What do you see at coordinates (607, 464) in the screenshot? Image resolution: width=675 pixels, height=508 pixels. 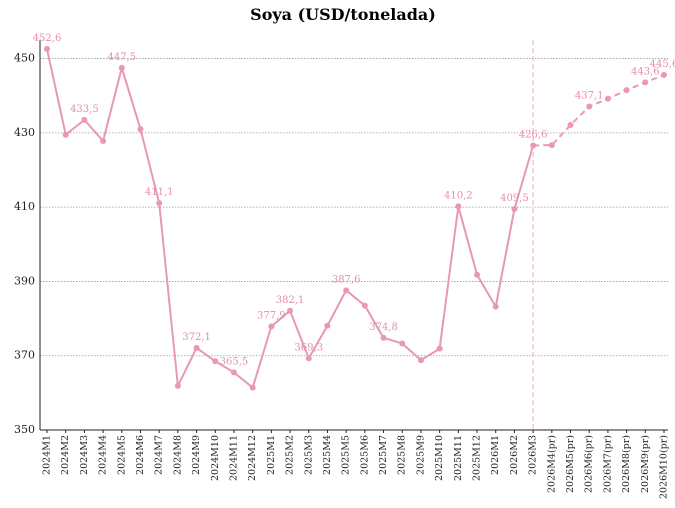 I see `x-tick-label: 2026M7(pr)` at bounding box center [607, 464].